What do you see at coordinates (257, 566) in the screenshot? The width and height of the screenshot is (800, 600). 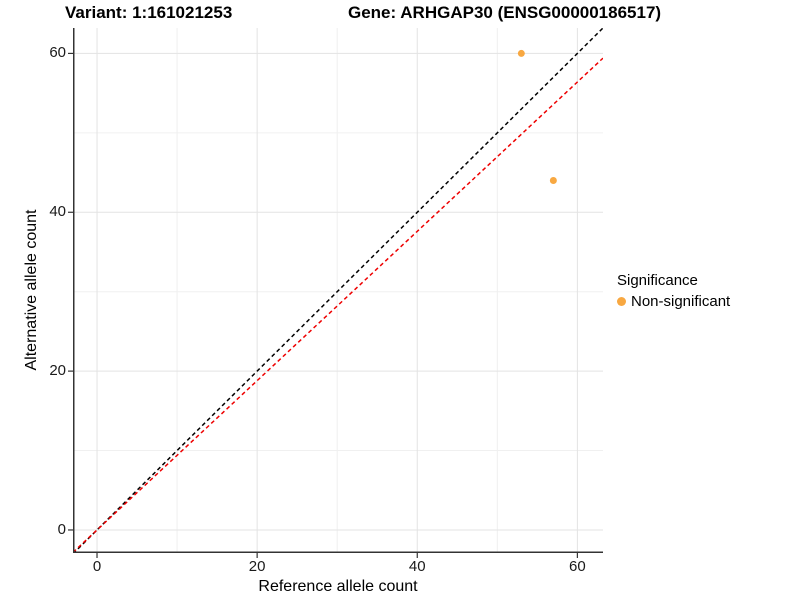 I see `x-tick-label: 20` at bounding box center [257, 566].